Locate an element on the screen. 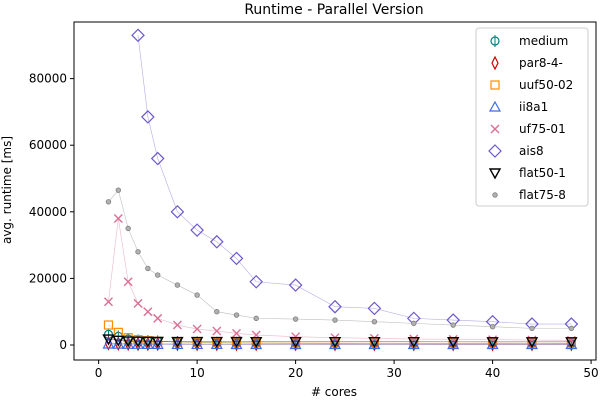 This screenshot has height=400, width=600. x-axis-label: # cores is located at coordinates (334, 392).